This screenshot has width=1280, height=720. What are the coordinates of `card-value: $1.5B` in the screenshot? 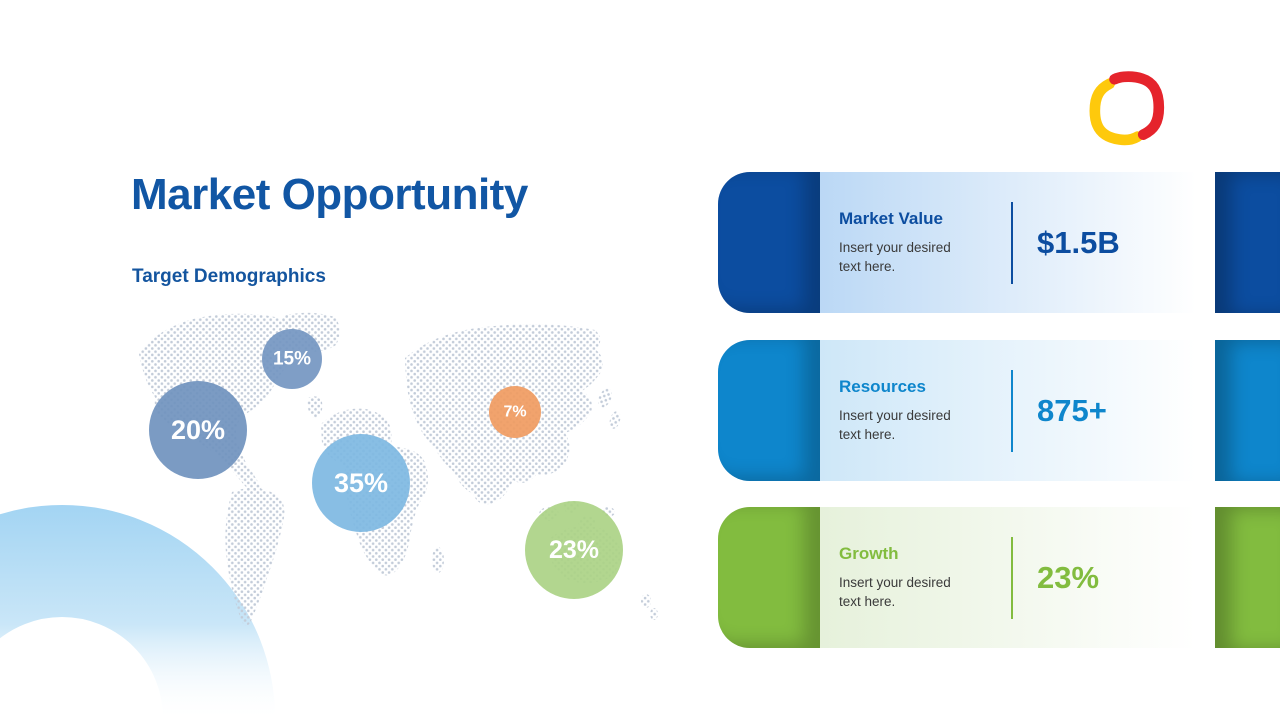 It's located at (1078, 242).